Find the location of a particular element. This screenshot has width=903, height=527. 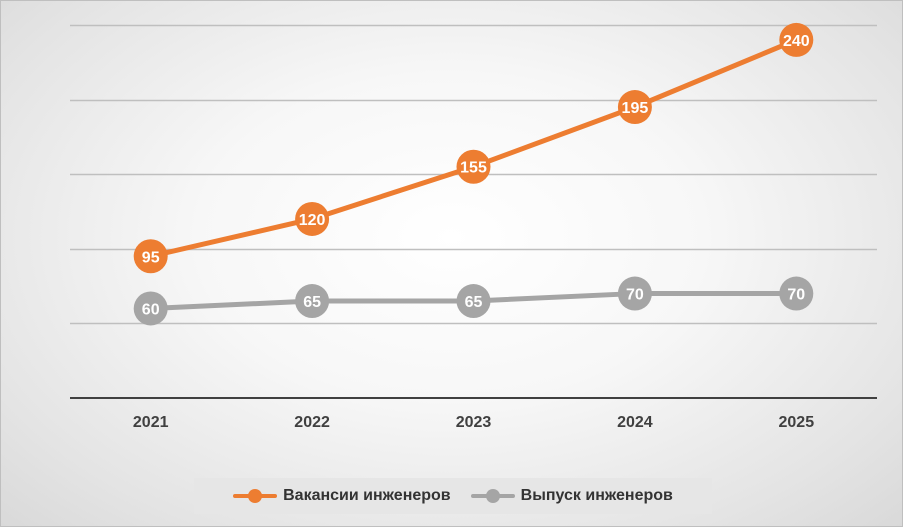

x-tick-label: 2022 is located at coordinates (312, 422).